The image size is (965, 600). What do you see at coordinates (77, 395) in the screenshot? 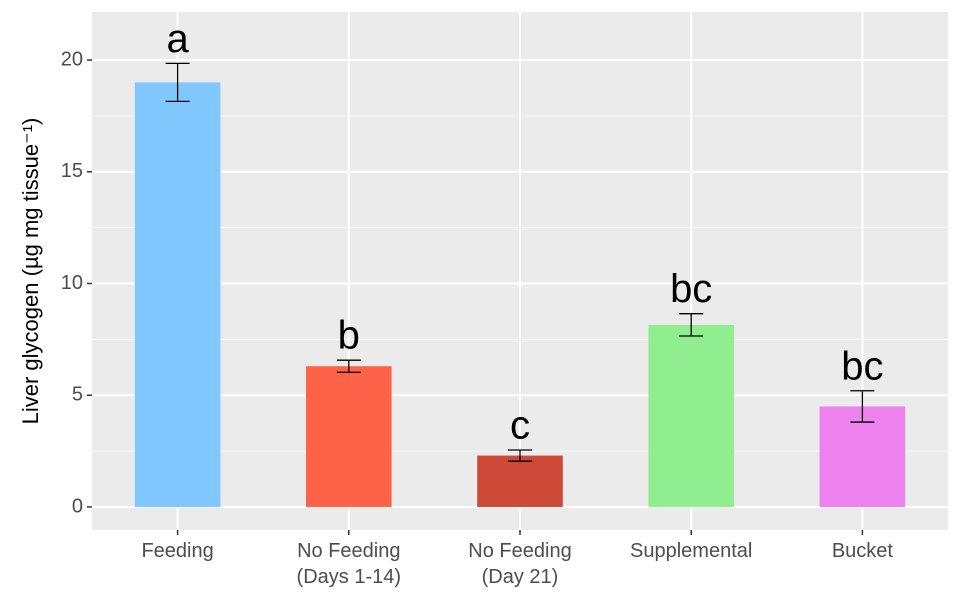
I see `y-tick-label: 5` at bounding box center [77, 395].